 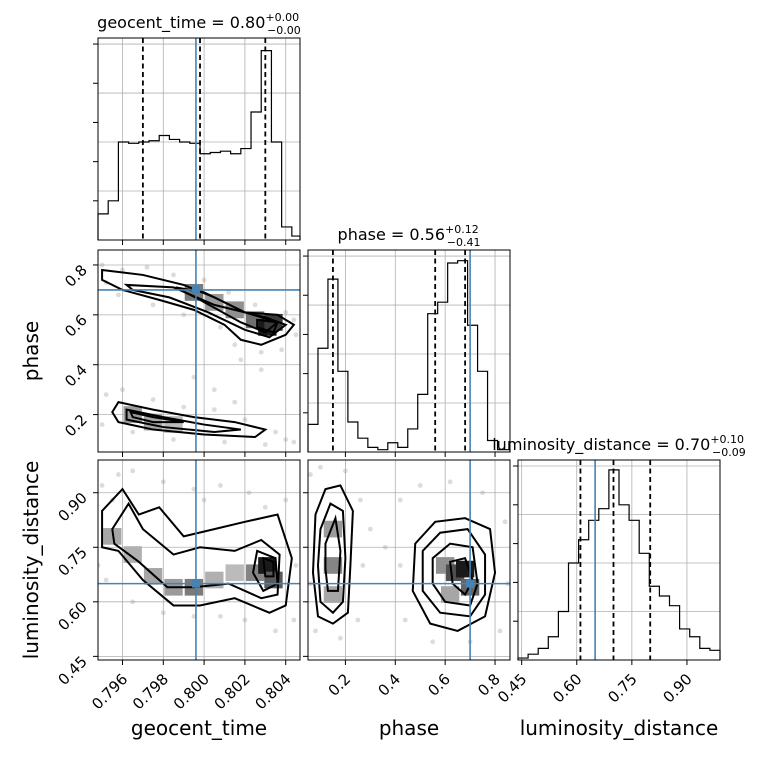 I want to click on y-tick-label: 0.4, so click(x=76, y=376).